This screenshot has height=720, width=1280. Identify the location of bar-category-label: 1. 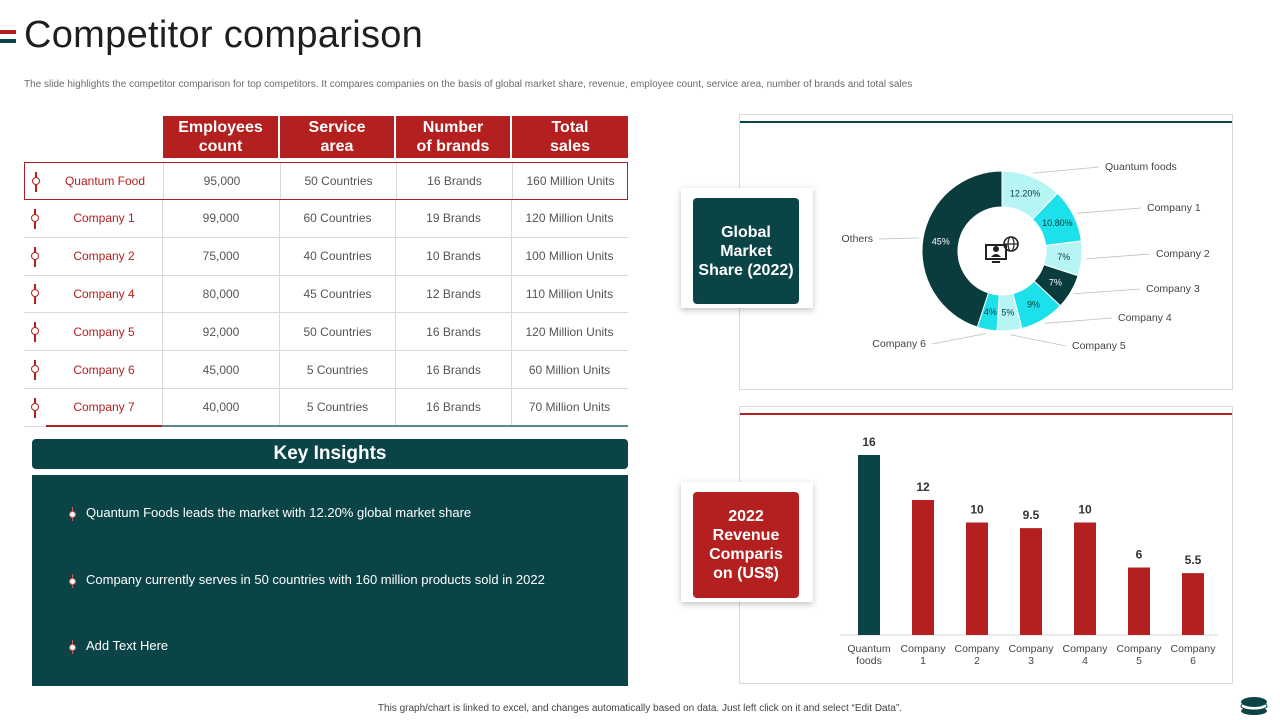
(923, 661).